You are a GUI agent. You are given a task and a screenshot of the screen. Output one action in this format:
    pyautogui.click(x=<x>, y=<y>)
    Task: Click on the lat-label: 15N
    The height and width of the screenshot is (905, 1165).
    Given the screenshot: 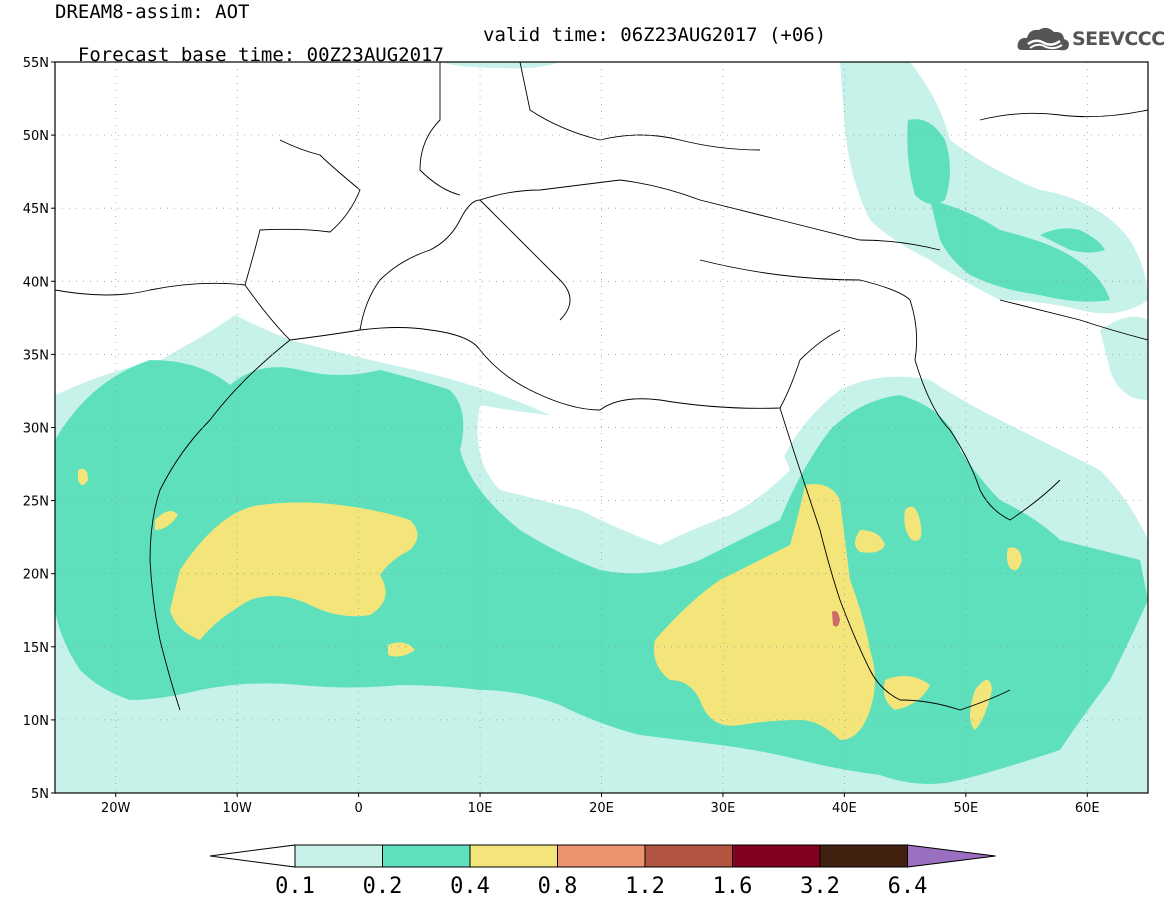 What is the action you would take?
    pyautogui.click(x=36, y=648)
    